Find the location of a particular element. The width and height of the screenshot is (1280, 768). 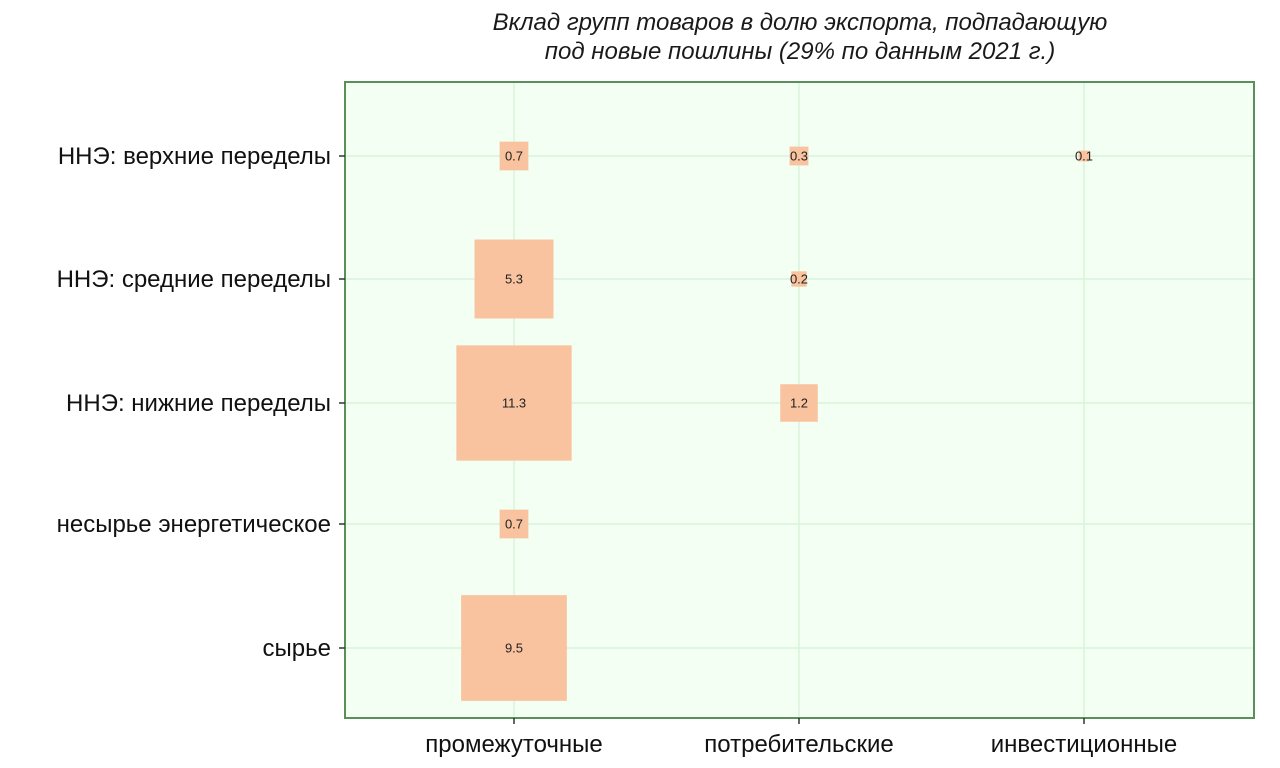

x-tick-label-0: промежуточные is located at coordinates (514, 744).